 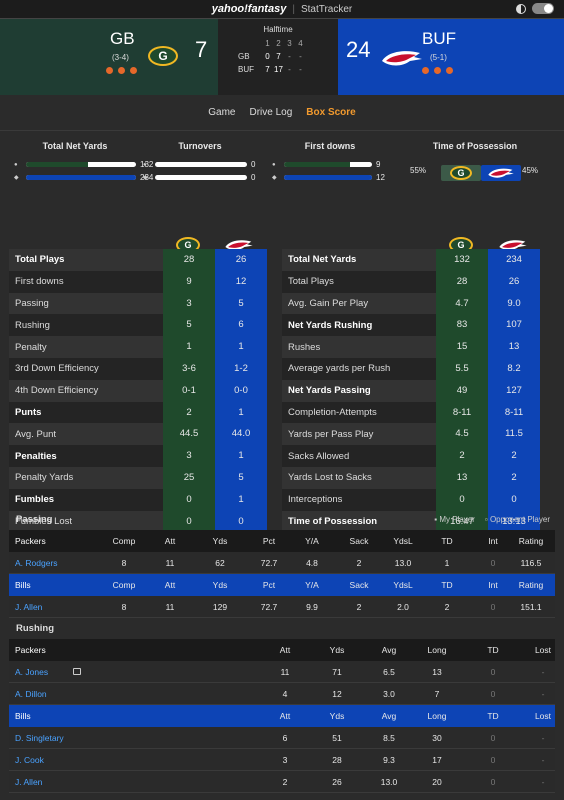 What do you see at coordinates (462, 303) in the screenshot?
I see `packers-value: 4.7` at bounding box center [462, 303].